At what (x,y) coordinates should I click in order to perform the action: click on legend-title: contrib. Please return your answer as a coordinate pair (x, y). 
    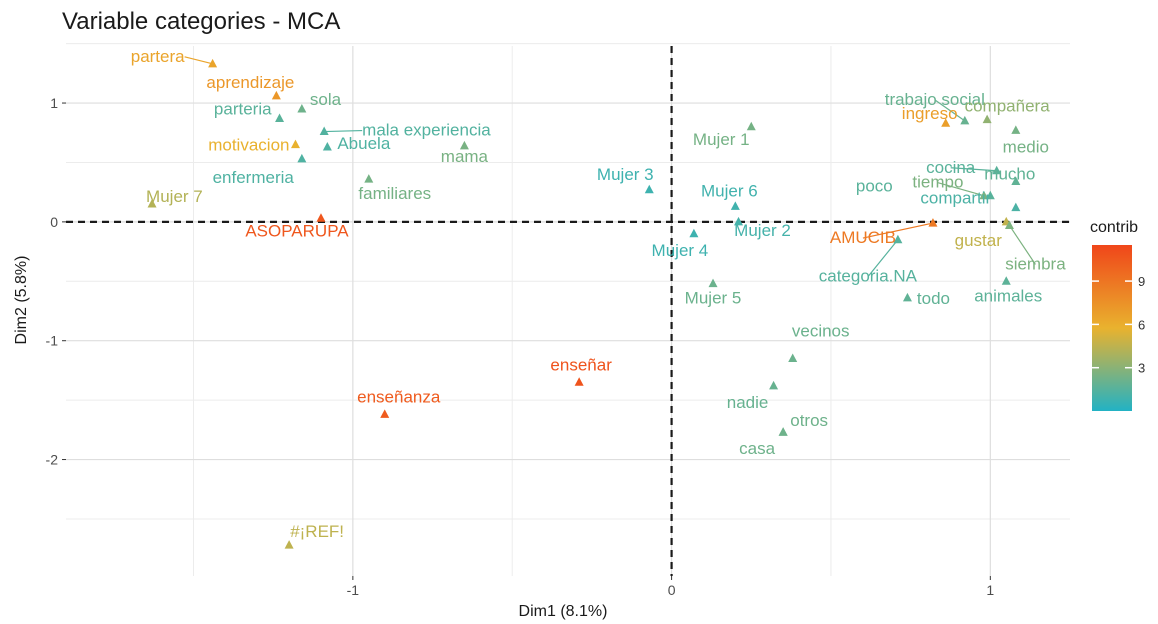
    Looking at the image, I should click on (1114, 227).